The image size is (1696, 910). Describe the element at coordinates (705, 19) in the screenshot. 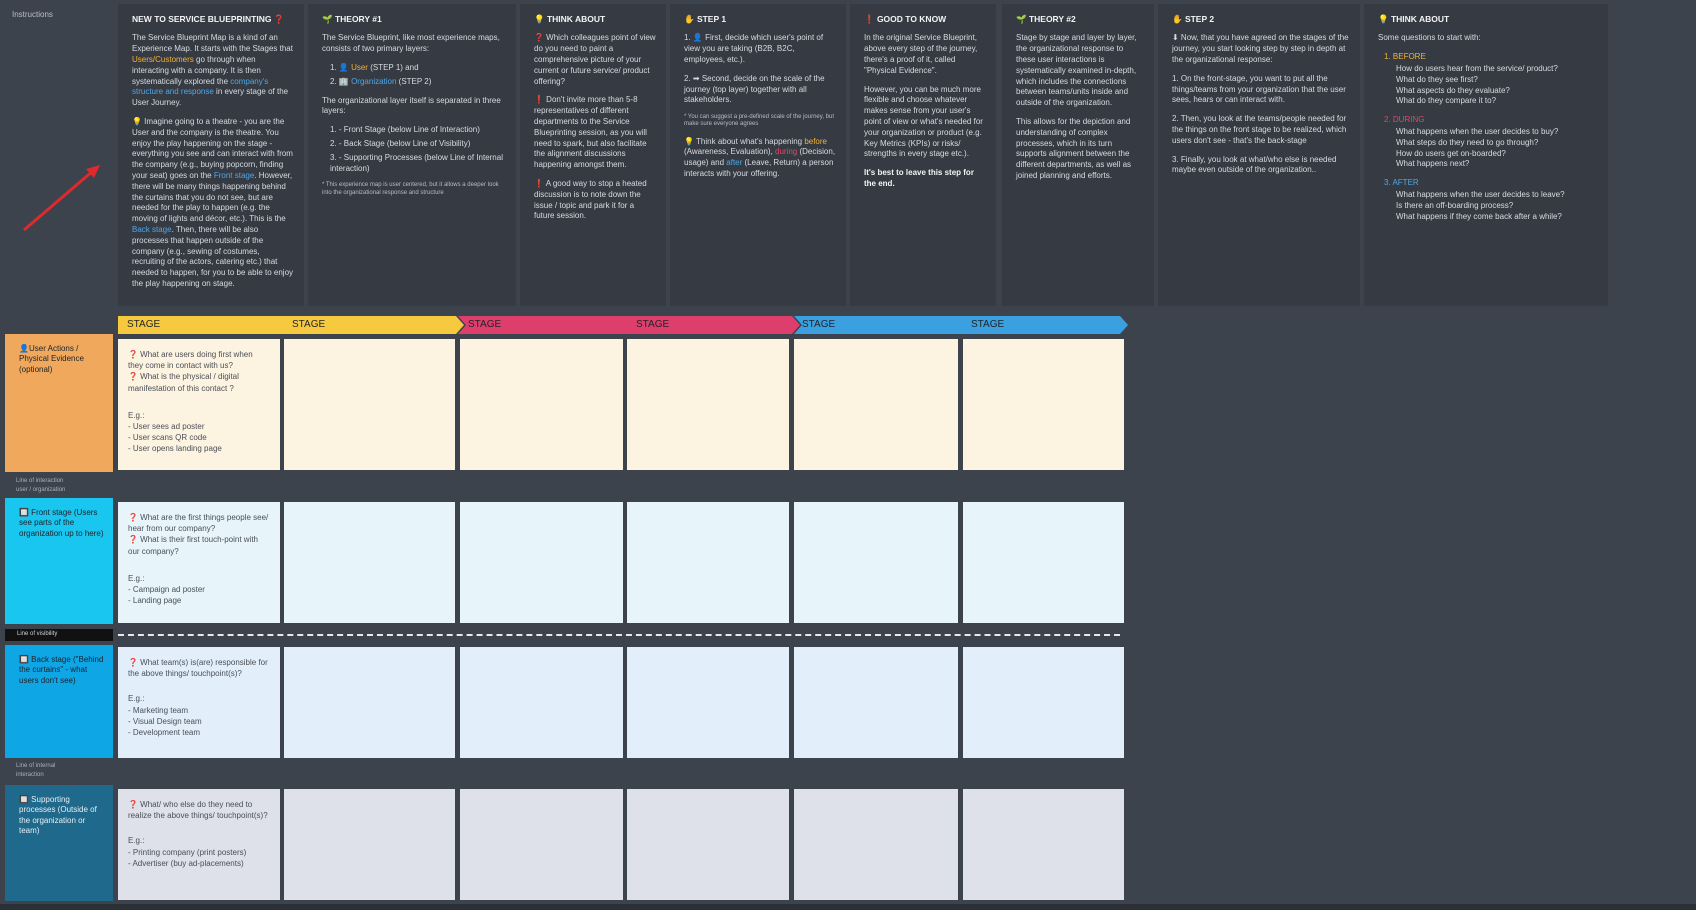

I see `card-title: ✋ STEP 1` at that location.